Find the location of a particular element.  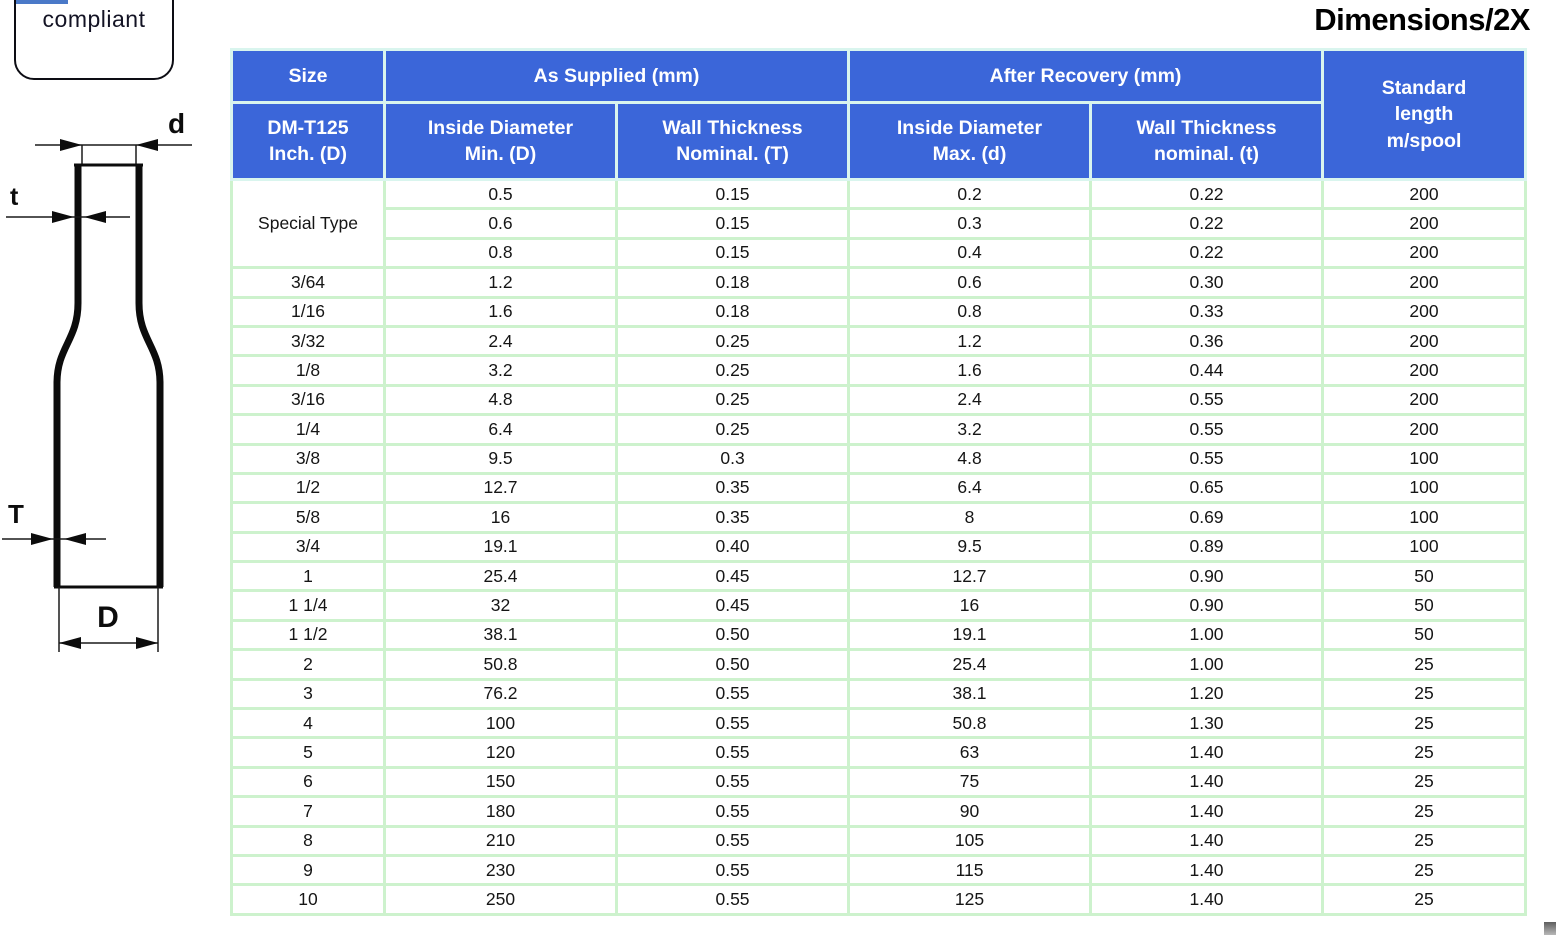

value-cell: 1.00 is located at coordinates (1207, 635).